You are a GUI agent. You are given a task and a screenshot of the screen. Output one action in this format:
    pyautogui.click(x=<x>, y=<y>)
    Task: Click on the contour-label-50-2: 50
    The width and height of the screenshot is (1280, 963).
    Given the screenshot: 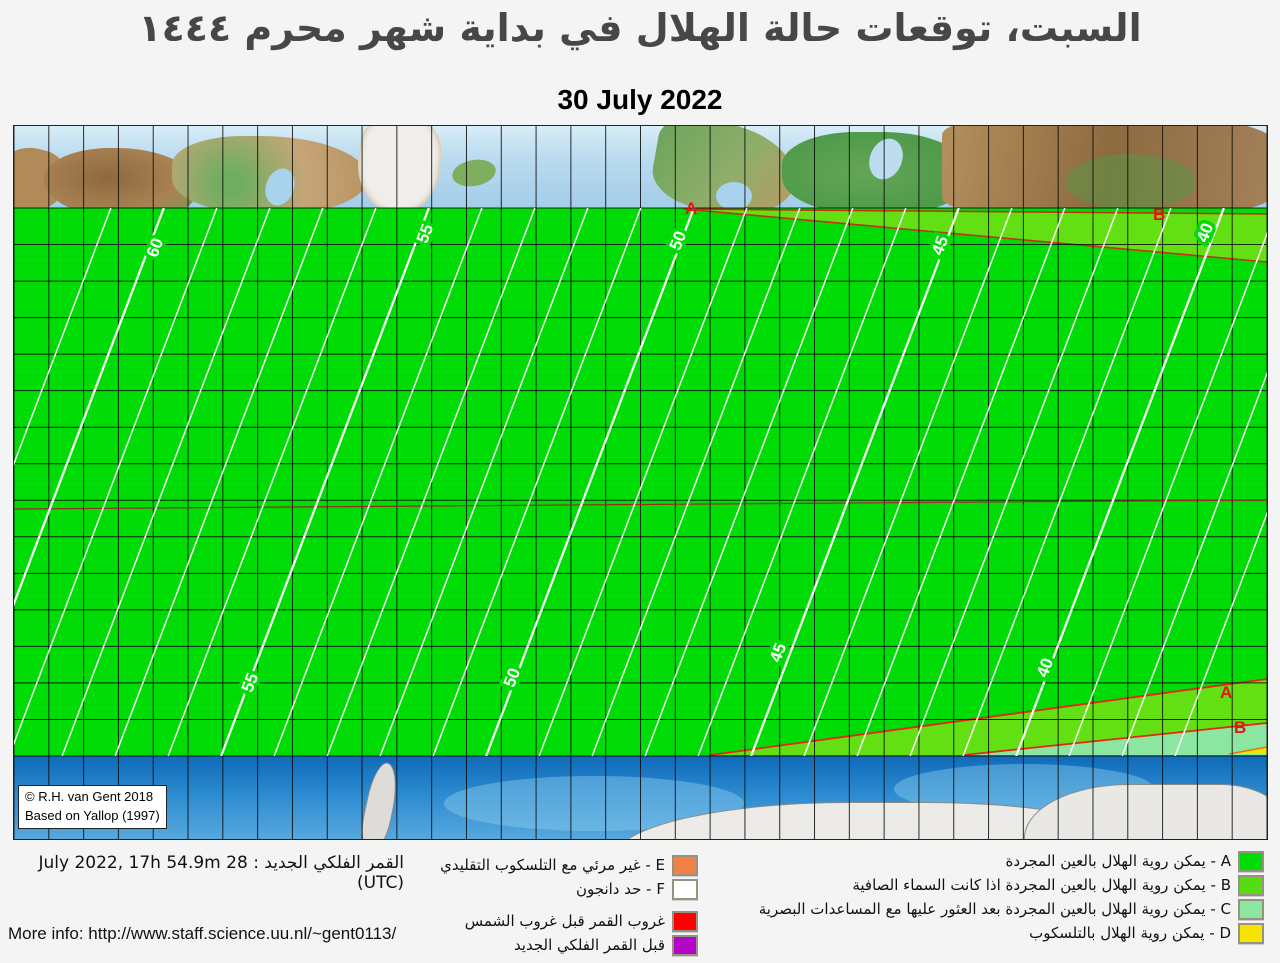 What is the action you would take?
    pyautogui.click(x=678, y=240)
    